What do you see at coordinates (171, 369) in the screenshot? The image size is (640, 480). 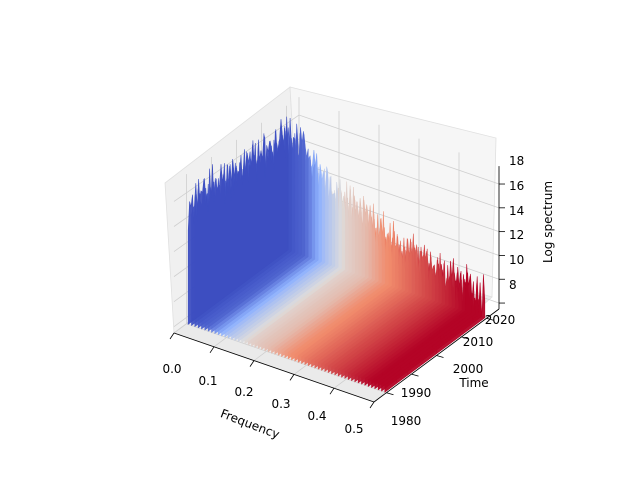 I see `x-tick-label-0: 0.0` at bounding box center [171, 369].